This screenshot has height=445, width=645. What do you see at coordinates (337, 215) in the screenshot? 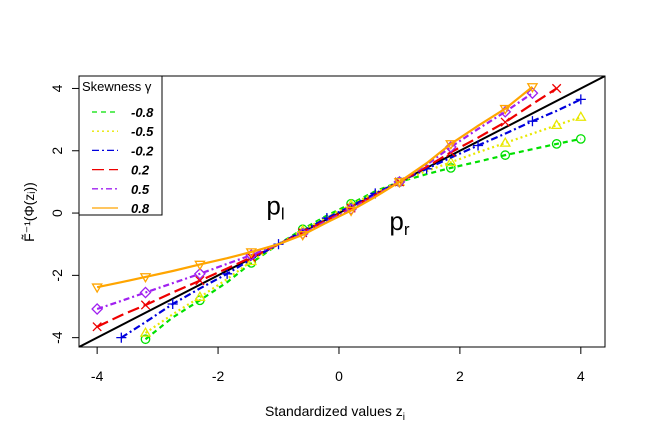
I see `annotations: pl pr` at bounding box center [337, 215].